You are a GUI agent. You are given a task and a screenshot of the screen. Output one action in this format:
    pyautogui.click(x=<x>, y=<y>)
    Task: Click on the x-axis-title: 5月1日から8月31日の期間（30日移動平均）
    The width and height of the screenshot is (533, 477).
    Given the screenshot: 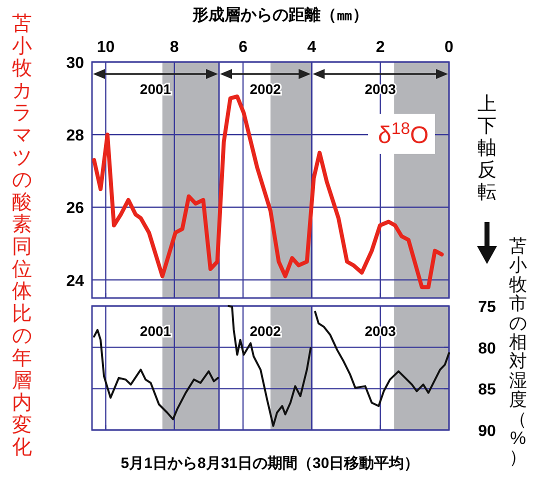 What is the action you would take?
    pyautogui.click(x=270, y=463)
    